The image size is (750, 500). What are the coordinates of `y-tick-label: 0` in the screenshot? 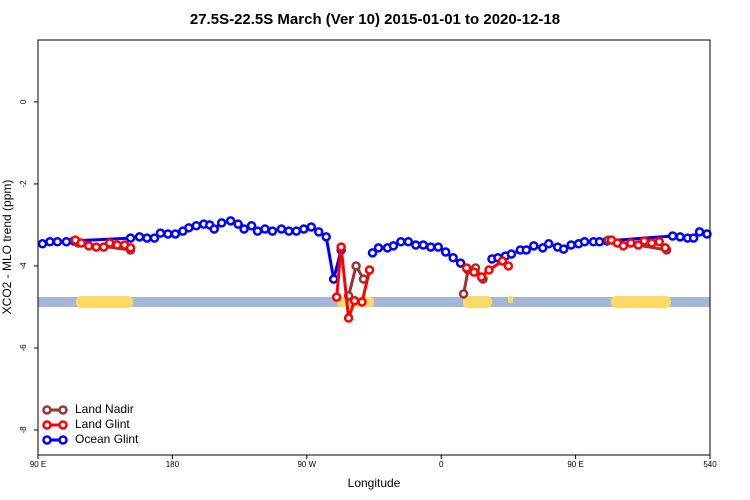 It's located at (23, 101).